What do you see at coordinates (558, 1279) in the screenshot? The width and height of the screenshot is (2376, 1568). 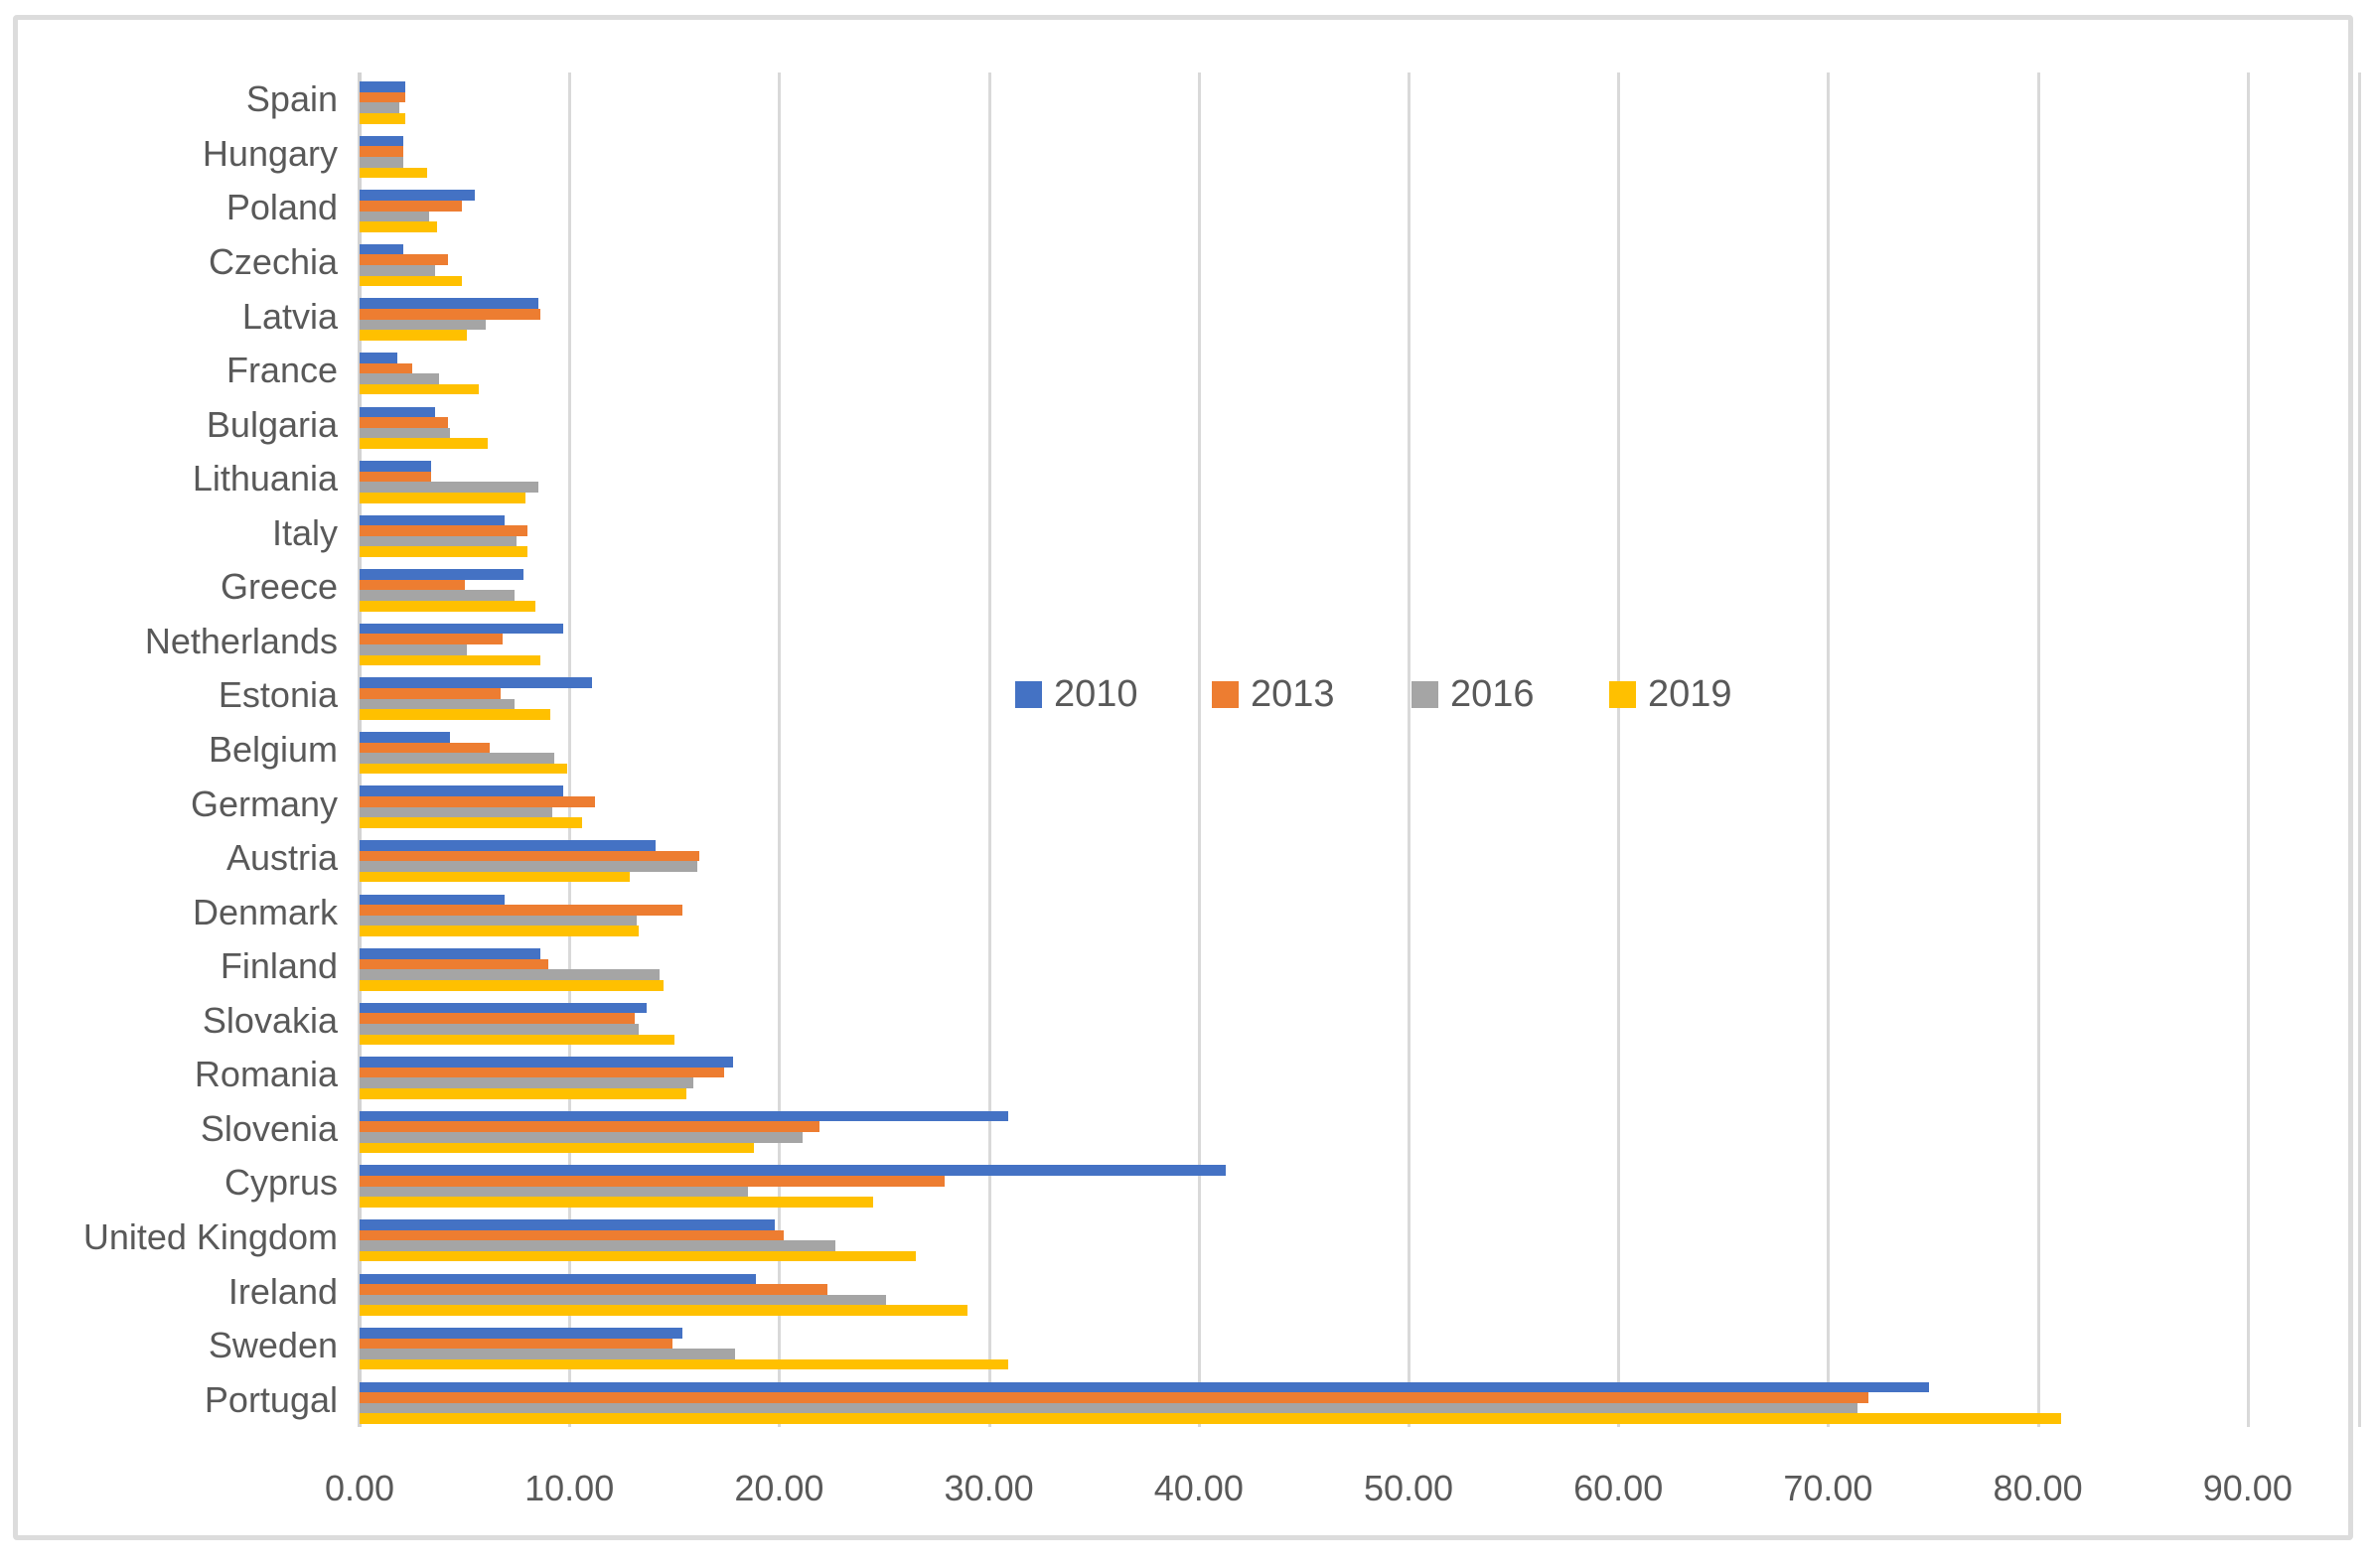 I see `bar-ireland-2010` at bounding box center [558, 1279].